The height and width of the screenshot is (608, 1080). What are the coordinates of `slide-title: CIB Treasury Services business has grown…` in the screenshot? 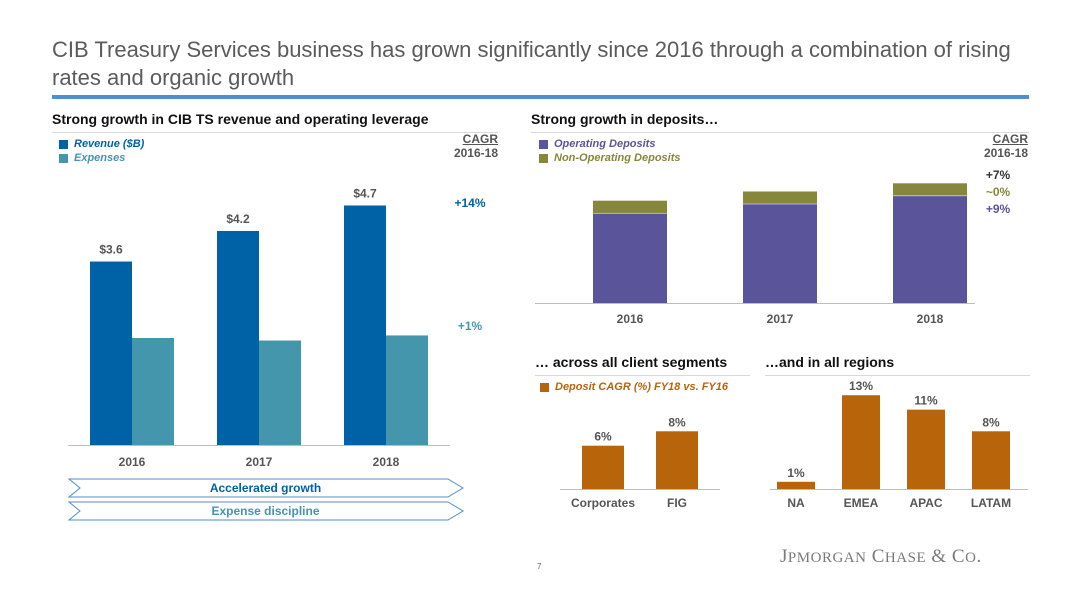 It's located at (531, 63).